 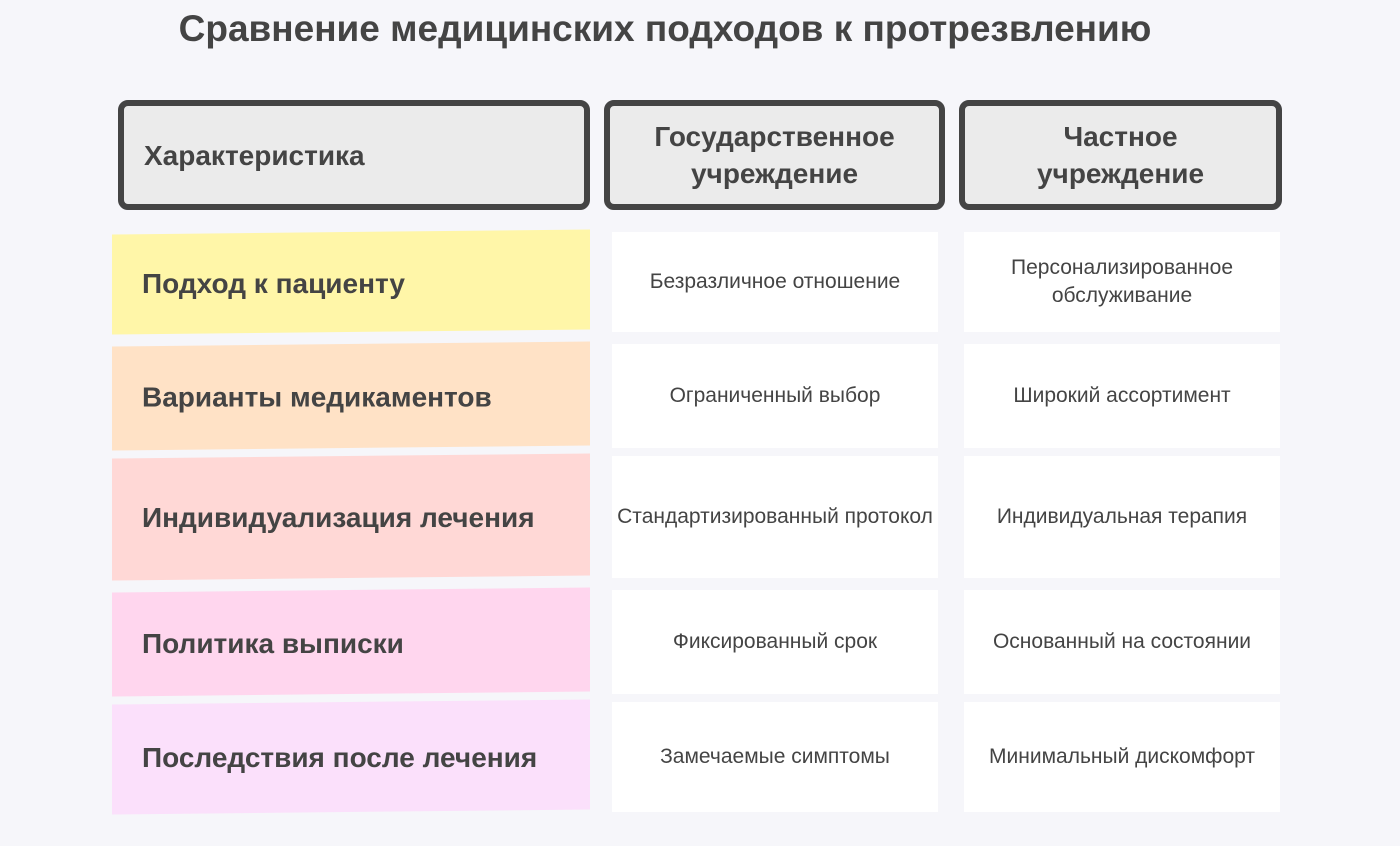 I want to click on private-value: Широкий ассортимент, so click(x=1122, y=396).